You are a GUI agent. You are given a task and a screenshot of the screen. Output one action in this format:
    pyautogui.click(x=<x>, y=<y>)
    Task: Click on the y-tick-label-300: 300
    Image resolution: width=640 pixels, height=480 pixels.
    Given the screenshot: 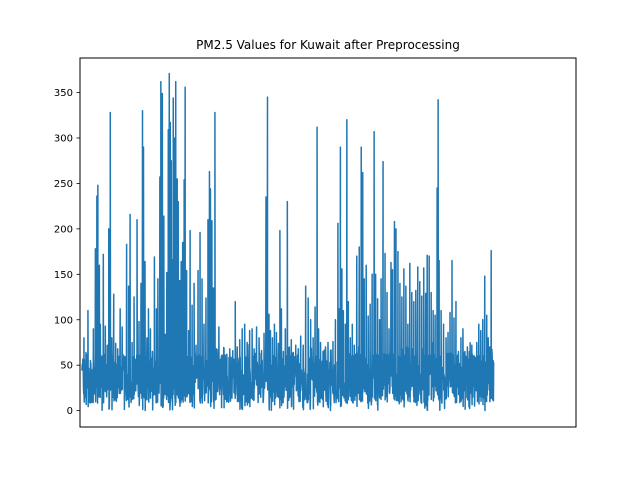 What is the action you would take?
    pyautogui.click(x=63, y=138)
    